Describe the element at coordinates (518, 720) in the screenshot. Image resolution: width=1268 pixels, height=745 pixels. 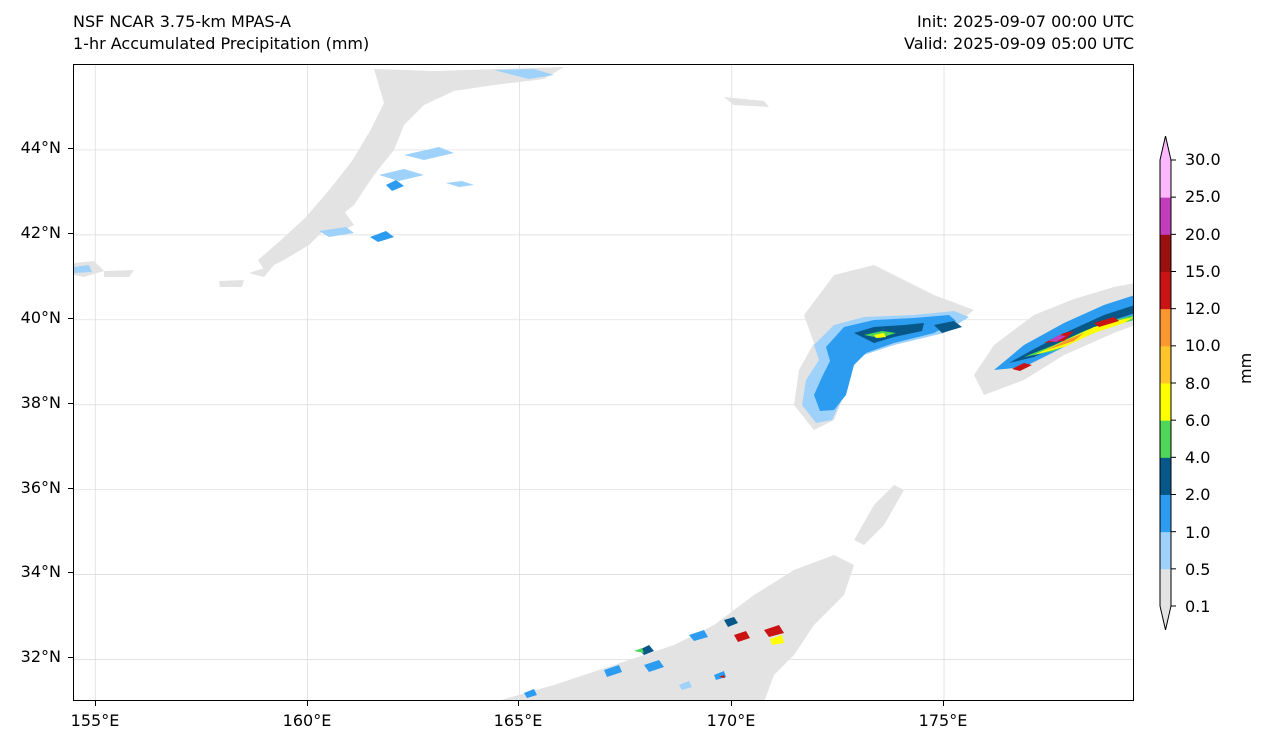
I see `lon-label-165: 165°E` at that location.